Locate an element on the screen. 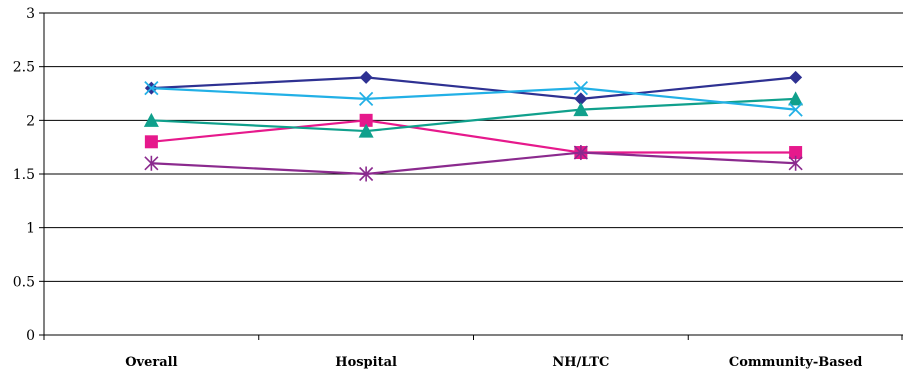  y-tick-label: 1 is located at coordinates (30, 229).